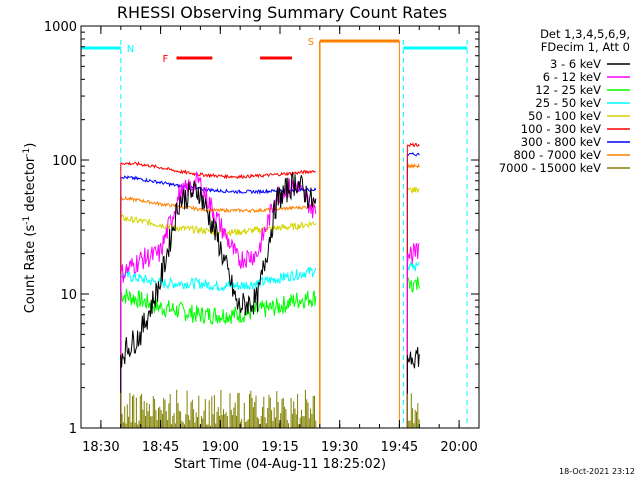  What do you see at coordinates (575, 64) in the screenshot?
I see `legend-label: 3 - 6 keV` at bounding box center [575, 64].